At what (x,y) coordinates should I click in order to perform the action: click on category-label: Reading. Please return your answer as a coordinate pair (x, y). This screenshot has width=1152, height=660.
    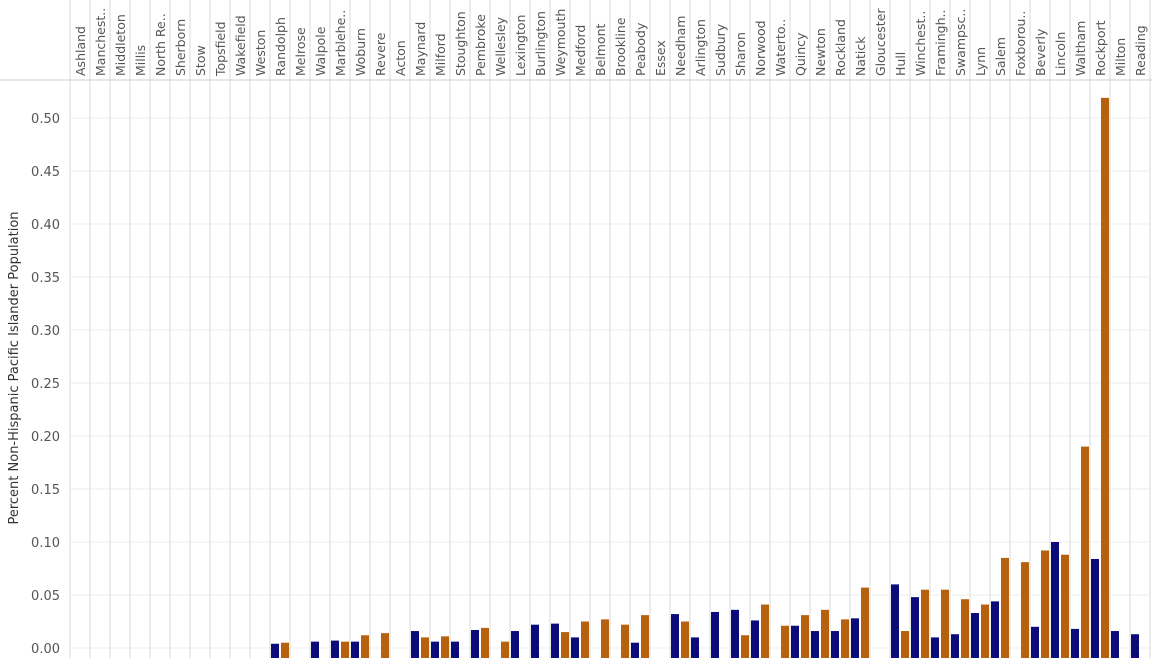
    Looking at the image, I should click on (1140, 50).